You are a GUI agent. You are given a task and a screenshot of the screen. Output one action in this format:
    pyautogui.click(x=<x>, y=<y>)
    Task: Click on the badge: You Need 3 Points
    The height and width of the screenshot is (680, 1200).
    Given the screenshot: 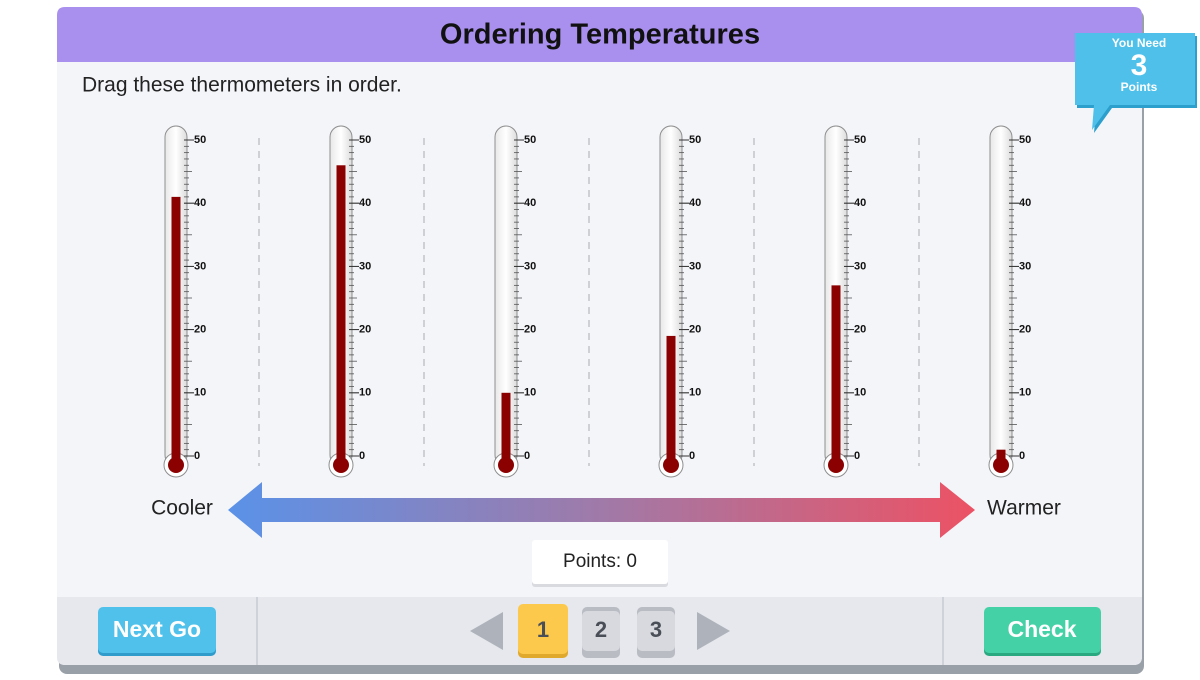 What is the action you would take?
    pyautogui.click(x=1136, y=83)
    